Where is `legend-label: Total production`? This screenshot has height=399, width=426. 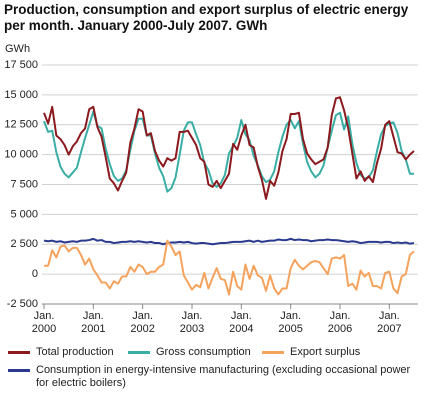 legend-label: Total production is located at coordinates (75, 352).